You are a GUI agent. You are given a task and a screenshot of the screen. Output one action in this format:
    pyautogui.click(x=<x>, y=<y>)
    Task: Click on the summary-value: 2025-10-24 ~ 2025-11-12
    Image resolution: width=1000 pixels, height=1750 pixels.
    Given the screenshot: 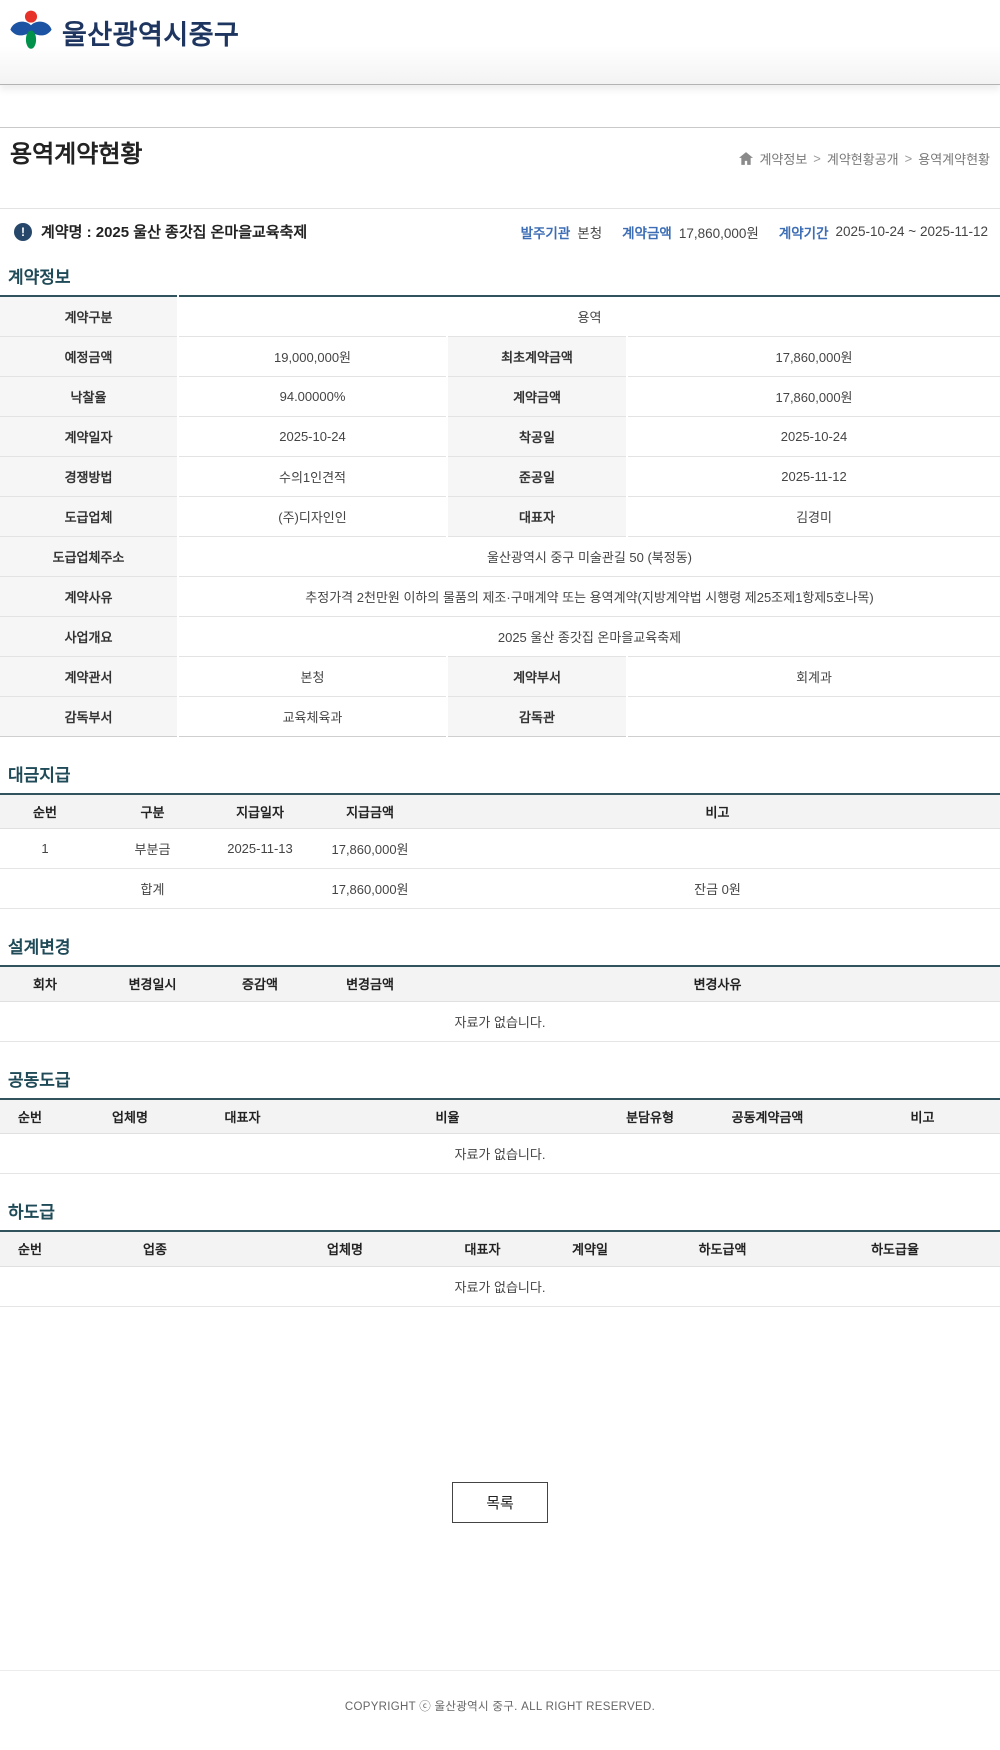 What is the action you would take?
    pyautogui.click(x=912, y=231)
    